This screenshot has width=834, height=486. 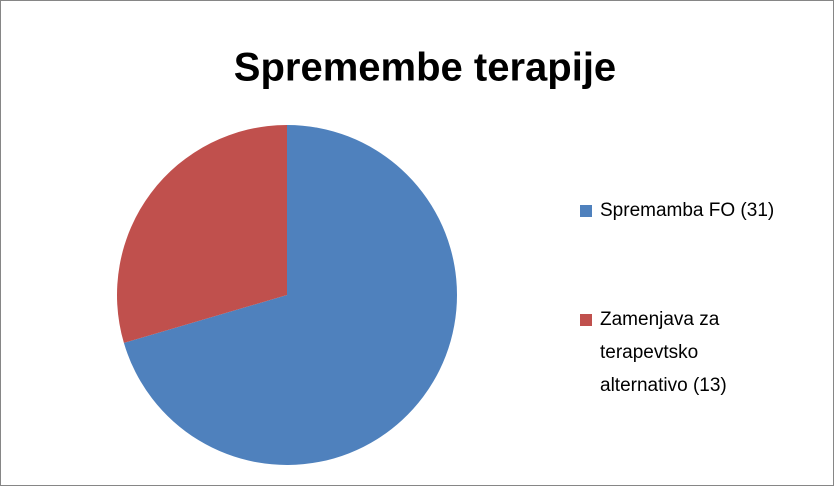 I want to click on legend-label: Zamenjava za terapevtsko alternativo (13), so click(x=663, y=352).